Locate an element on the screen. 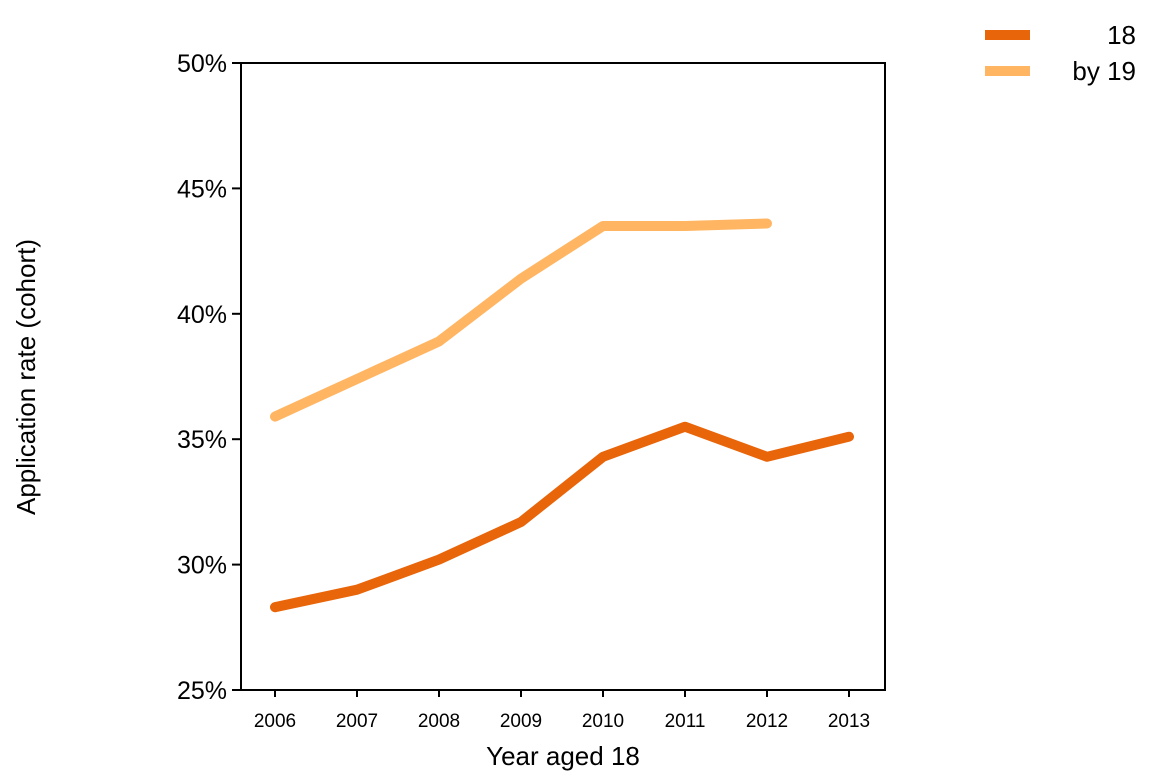  x-tick-label: 2013 is located at coordinates (849, 721).